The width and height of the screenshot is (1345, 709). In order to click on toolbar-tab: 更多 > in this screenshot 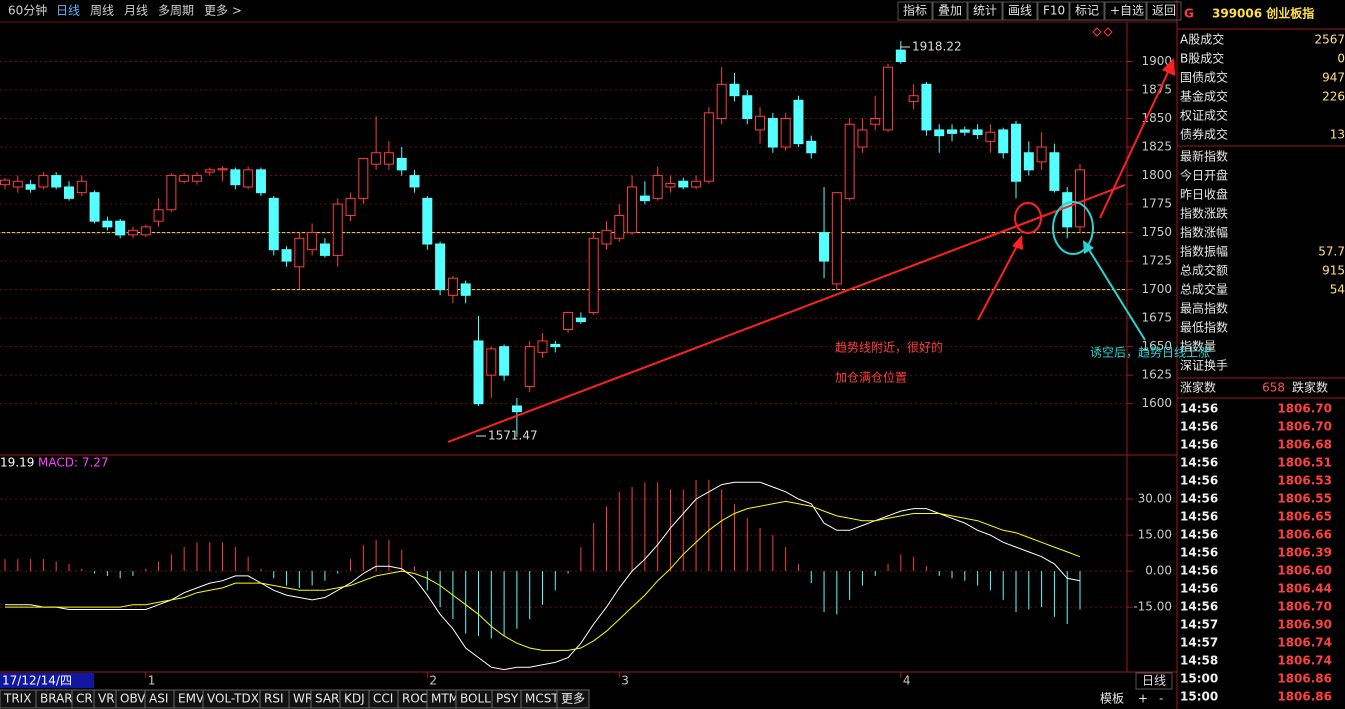, I will do `click(223, 11)`.